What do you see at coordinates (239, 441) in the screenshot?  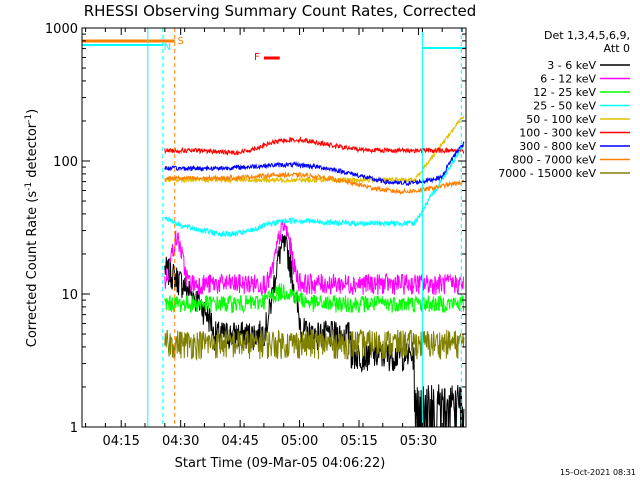 I see `x-tick-label: 04:45` at bounding box center [239, 441].